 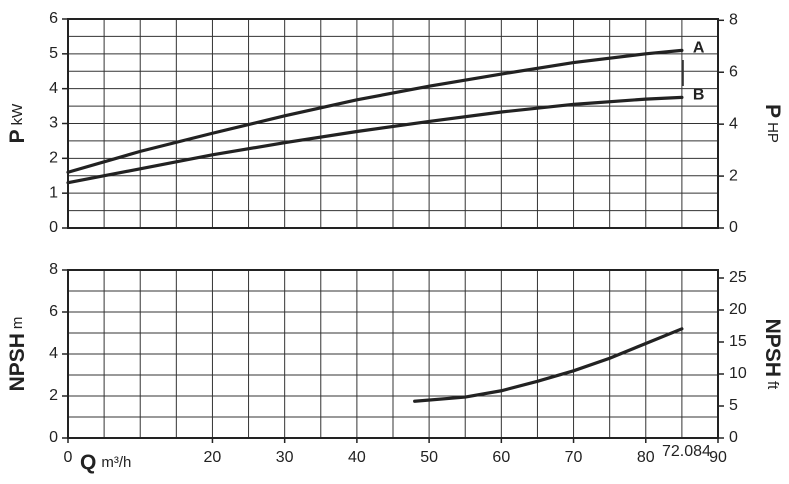 I want to click on x-tick-label: 70, so click(x=574, y=457).